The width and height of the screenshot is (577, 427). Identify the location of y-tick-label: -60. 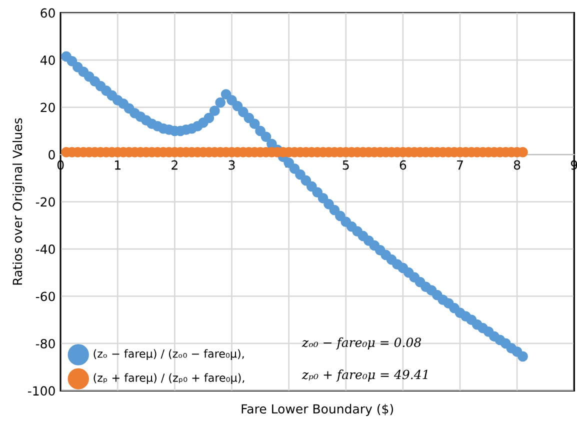
(45, 297).